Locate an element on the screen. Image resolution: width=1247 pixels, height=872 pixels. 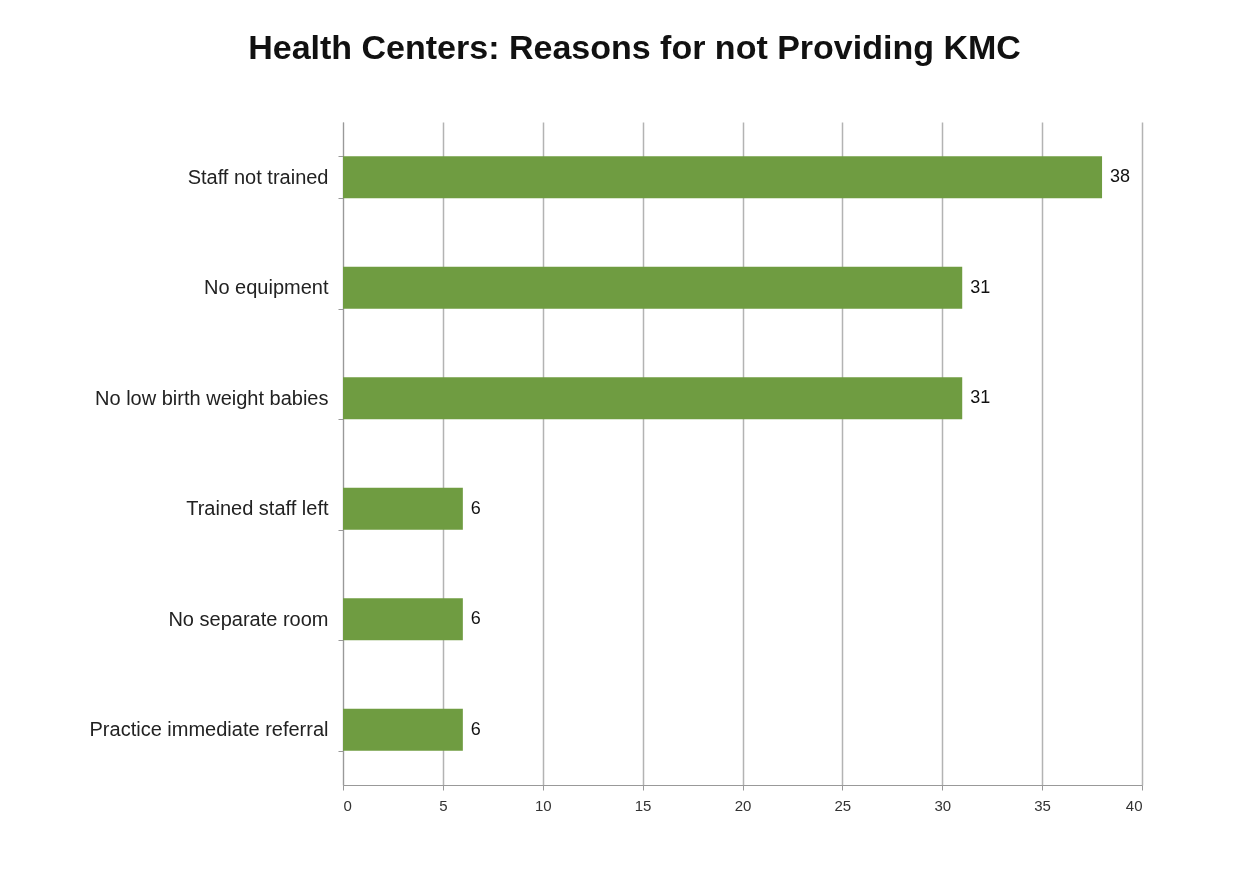
x-tick-label: 10 is located at coordinates (543, 805).